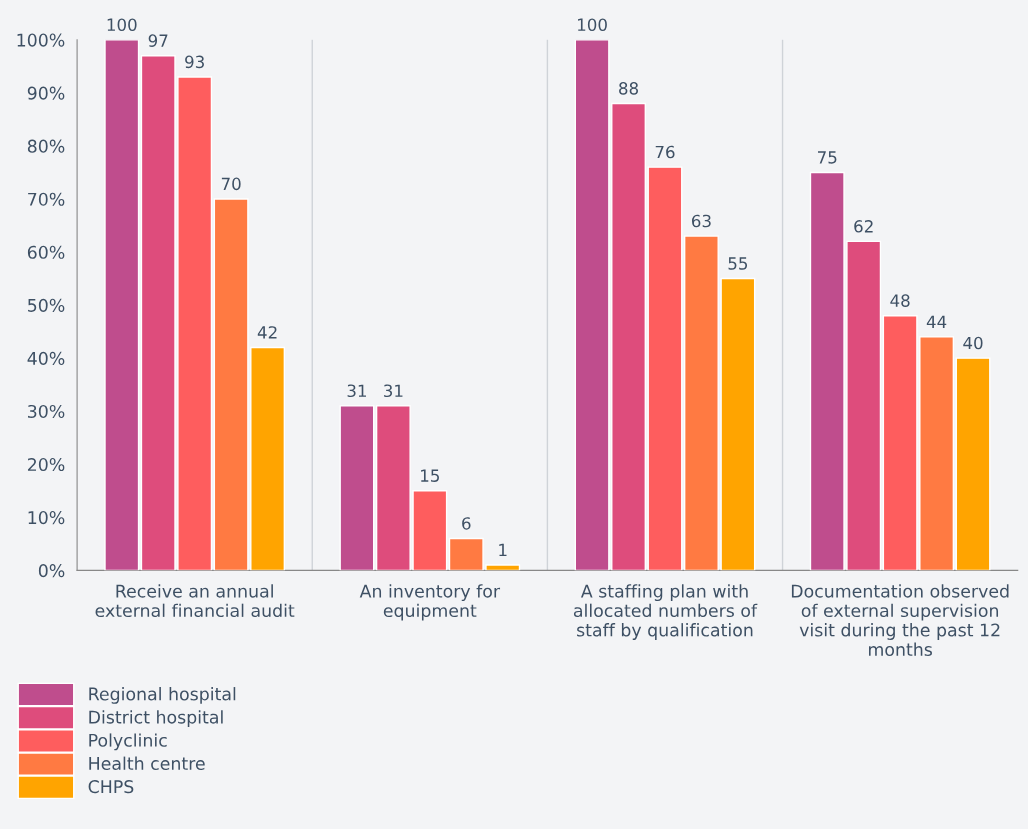  I want to click on x-tick-label: Documentation observed of external supervision visit during the past 12 months, so click(900, 620).